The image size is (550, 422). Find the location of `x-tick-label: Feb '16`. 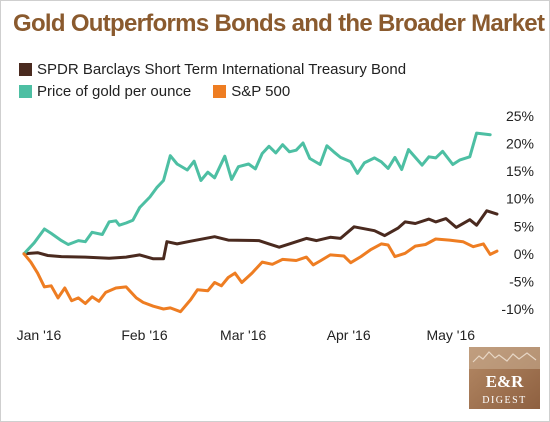

x-tick-label: Feb '16 is located at coordinates (144, 335).